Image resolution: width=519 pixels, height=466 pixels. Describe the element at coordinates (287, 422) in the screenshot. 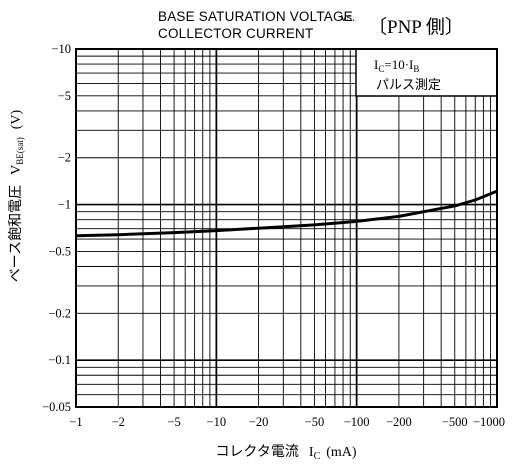

I see `x-tick-labels: −1 −2 −5 −10 −20 −50 −100 −200 −500 −1000` at that location.